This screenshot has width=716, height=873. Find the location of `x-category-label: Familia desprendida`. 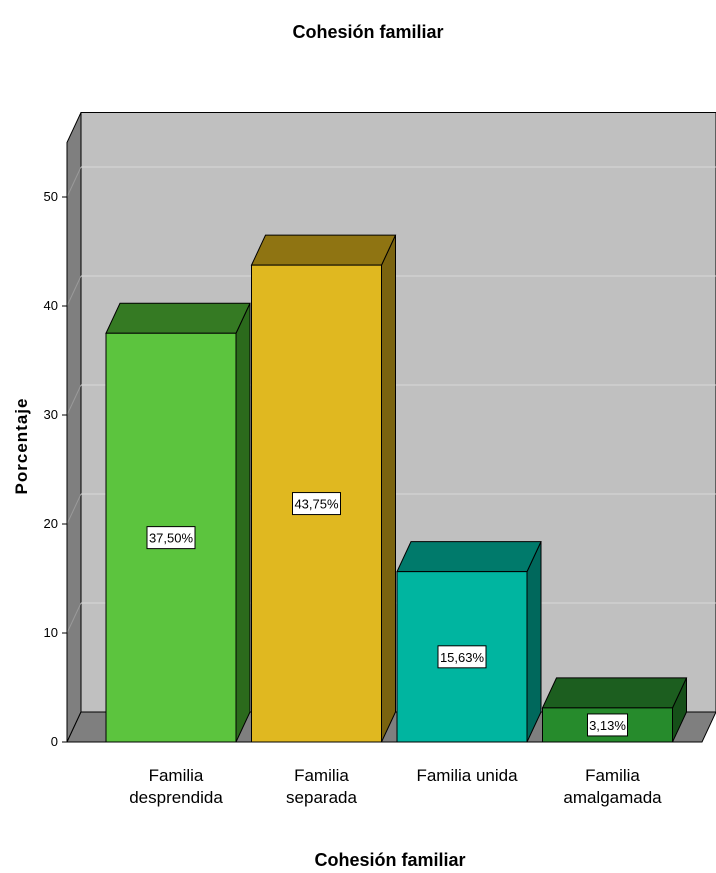

x-category-label: Familia desprendida is located at coordinates (176, 786).